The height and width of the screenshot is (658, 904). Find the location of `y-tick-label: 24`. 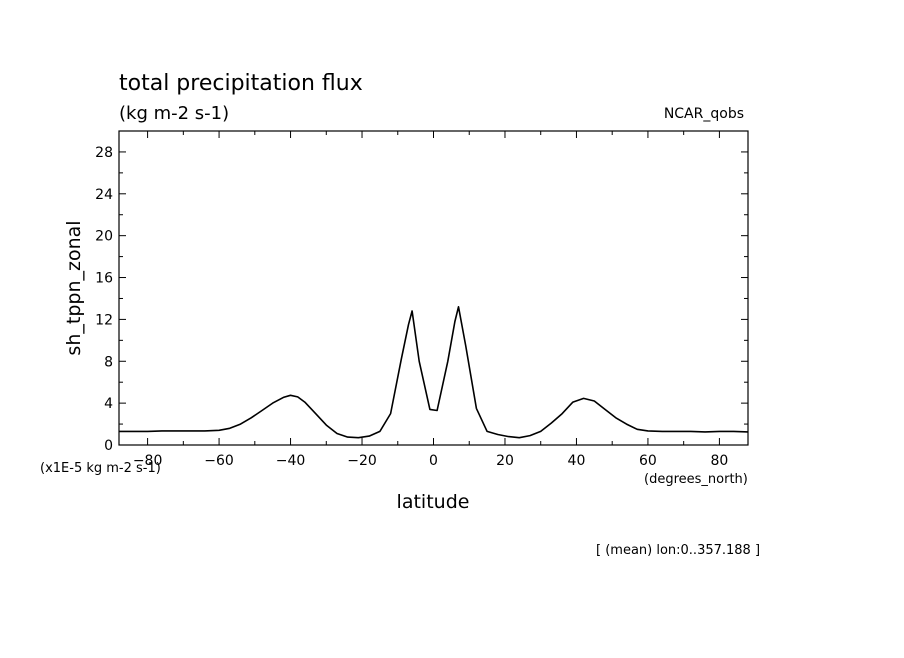

y-tick-label: 24 is located at coordinates (104, 195).